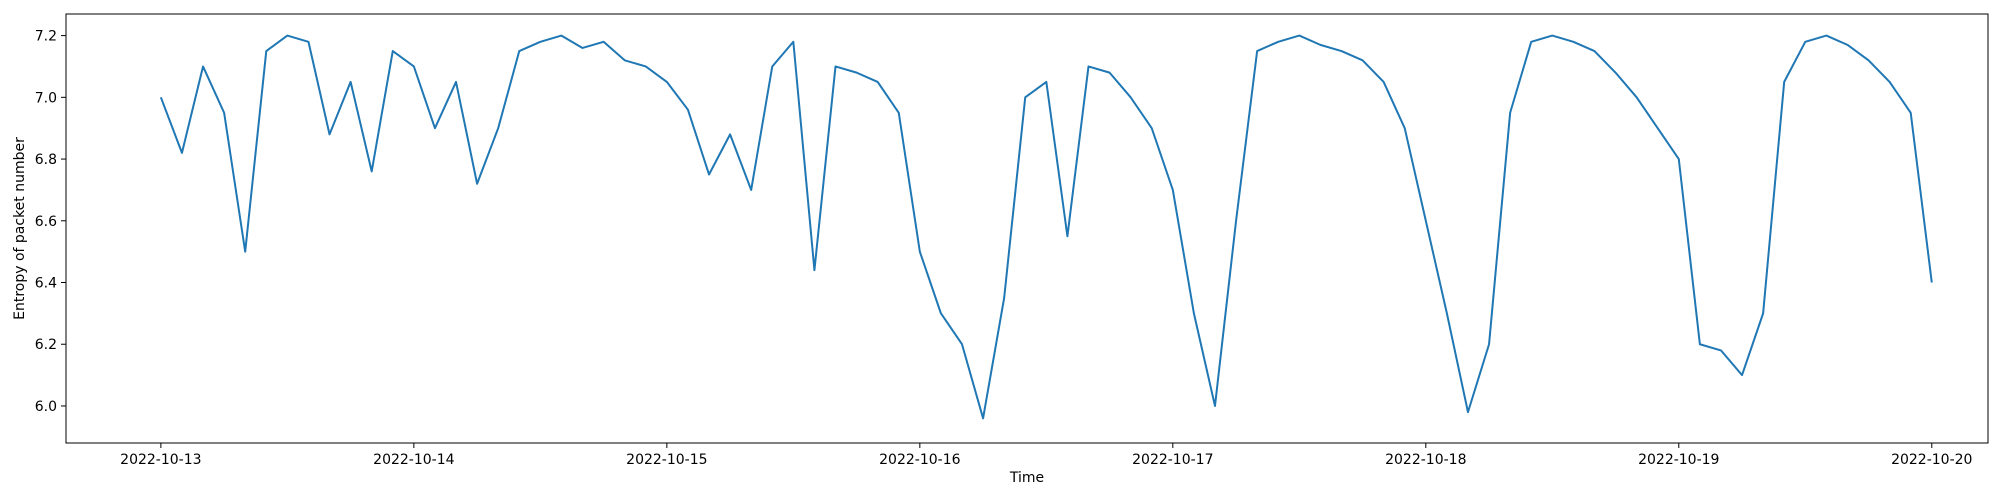 The image size is (2000, 500). Describe the element at coordinates (46, 98) in the screenshot. I see `y-tick-label: 7.0` at that location.